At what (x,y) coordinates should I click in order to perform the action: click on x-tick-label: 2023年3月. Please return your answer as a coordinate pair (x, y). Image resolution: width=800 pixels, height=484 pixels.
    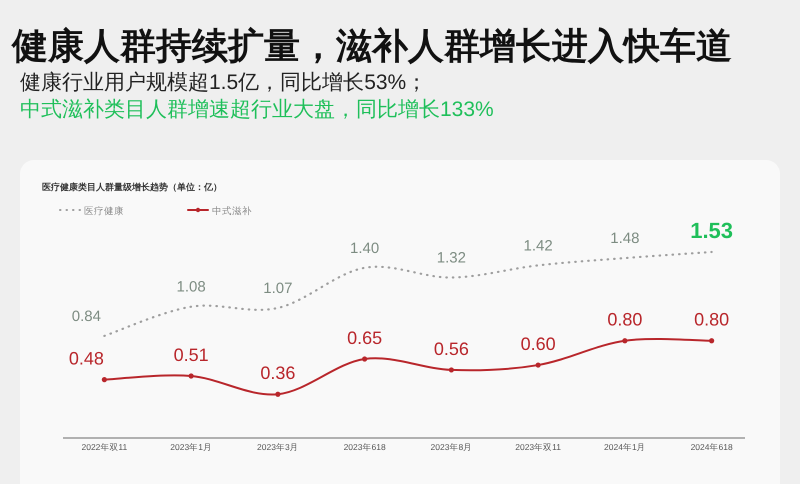
    Looking at the image, I should click on (278, 447).